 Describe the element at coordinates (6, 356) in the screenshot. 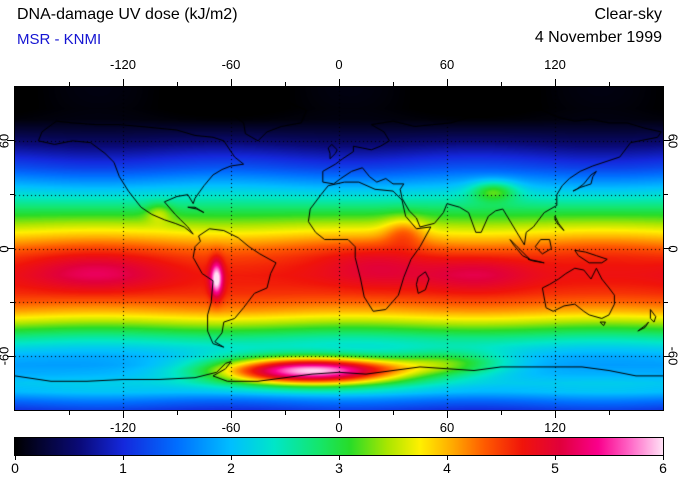

I see `lat-tick-label-left: -60` at that location.